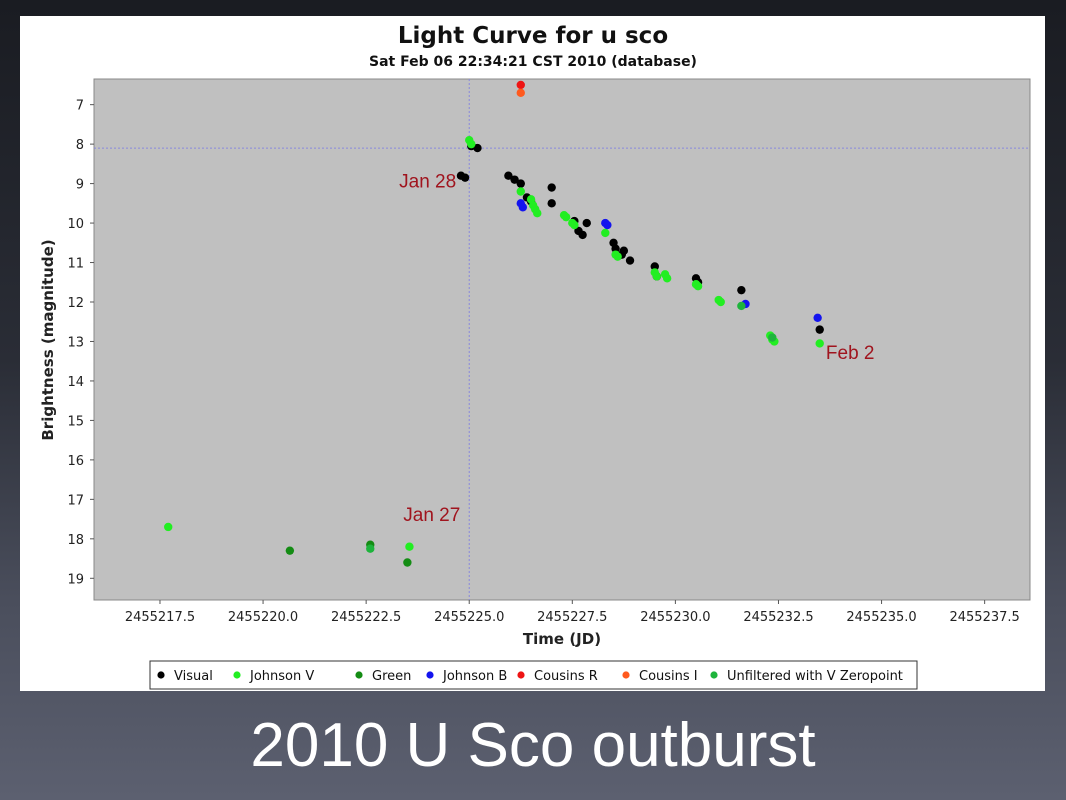 The height and width of the screenshot is (800, 1066). I want to click on chart-subtitle: Sat Feb 06 22:34:21 CST 2010 (database), so click(533, 62).